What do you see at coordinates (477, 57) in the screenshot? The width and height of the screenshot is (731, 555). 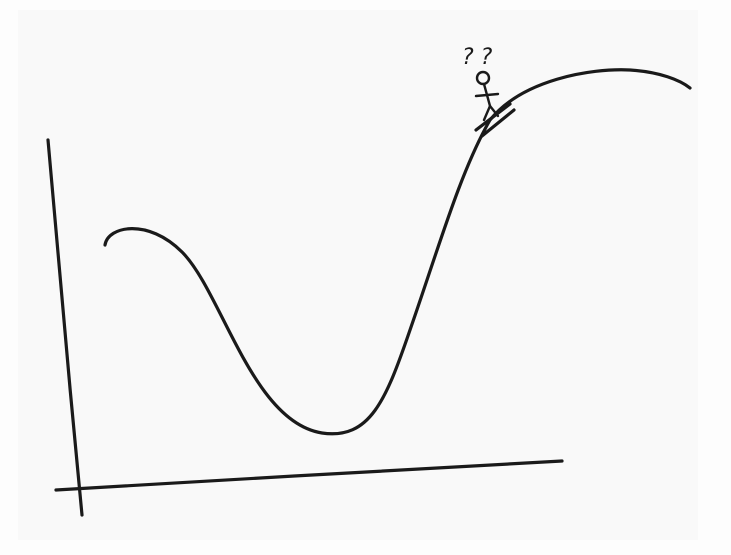 I see `question-marks: ? ?` at bounding box center [477, 57].